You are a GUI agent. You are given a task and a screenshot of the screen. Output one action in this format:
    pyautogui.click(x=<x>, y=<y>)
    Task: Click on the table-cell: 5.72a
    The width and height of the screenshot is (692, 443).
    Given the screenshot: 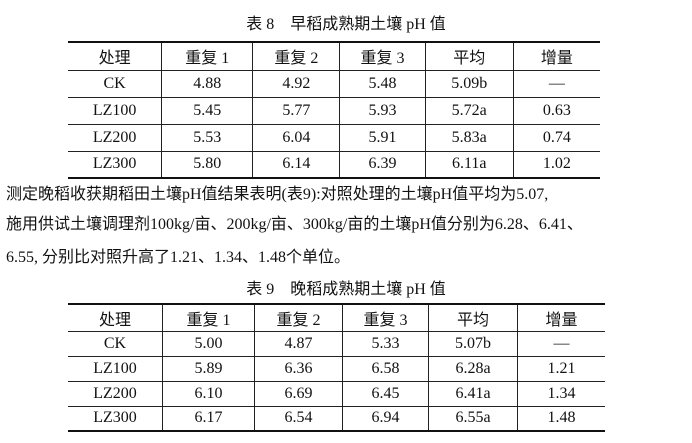 What is the action you would take?
    pyautogui.click(x=469, y=110)
    